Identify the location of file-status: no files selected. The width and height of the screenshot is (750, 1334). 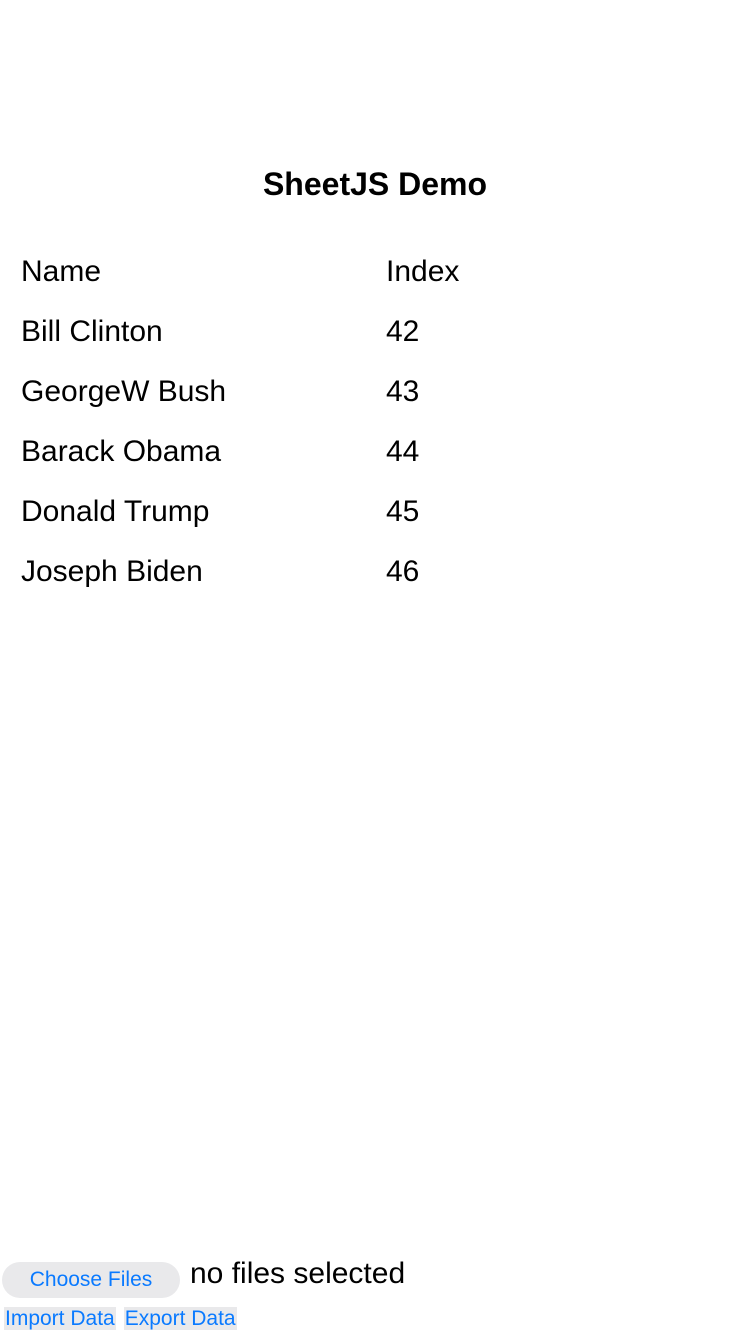
(298, 1273).